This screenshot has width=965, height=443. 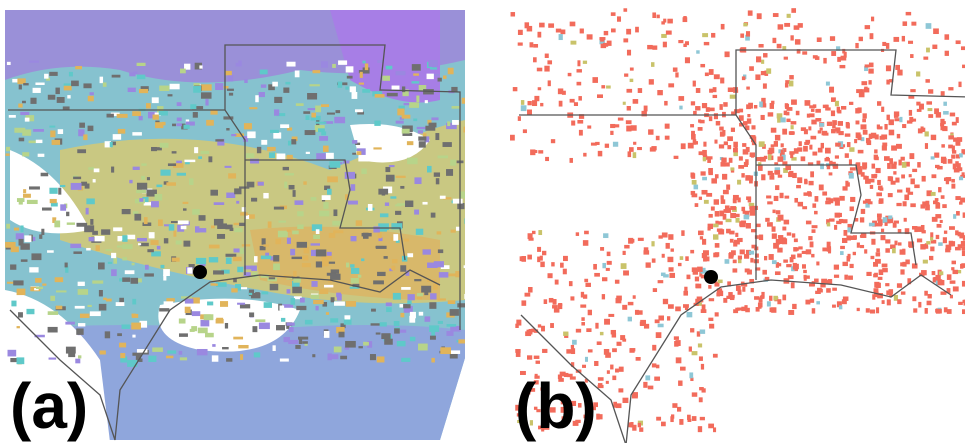 What do you see at coordinates (49, 406) in the screenshot?
I see `panel-label: (a)` at bounding box center [49, 406].